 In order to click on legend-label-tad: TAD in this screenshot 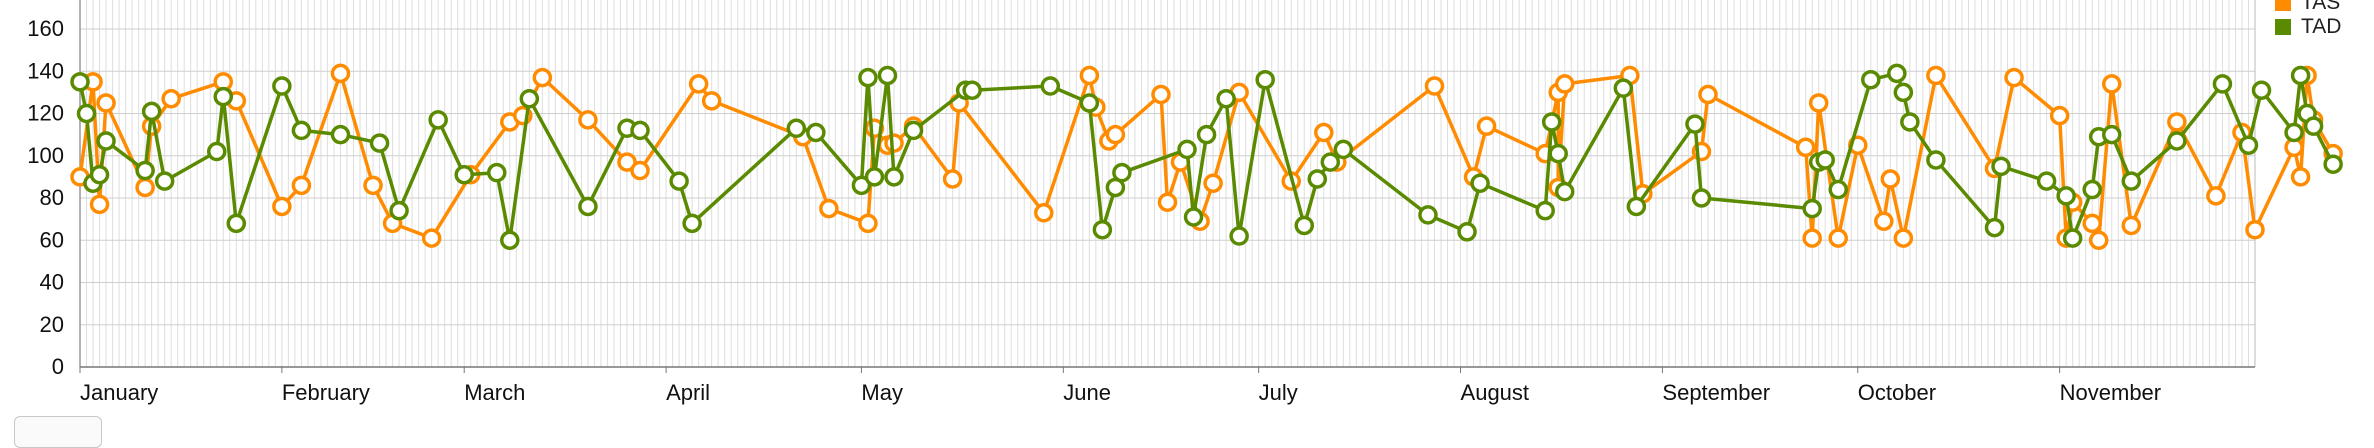, I will do `click(2321, 26)`.